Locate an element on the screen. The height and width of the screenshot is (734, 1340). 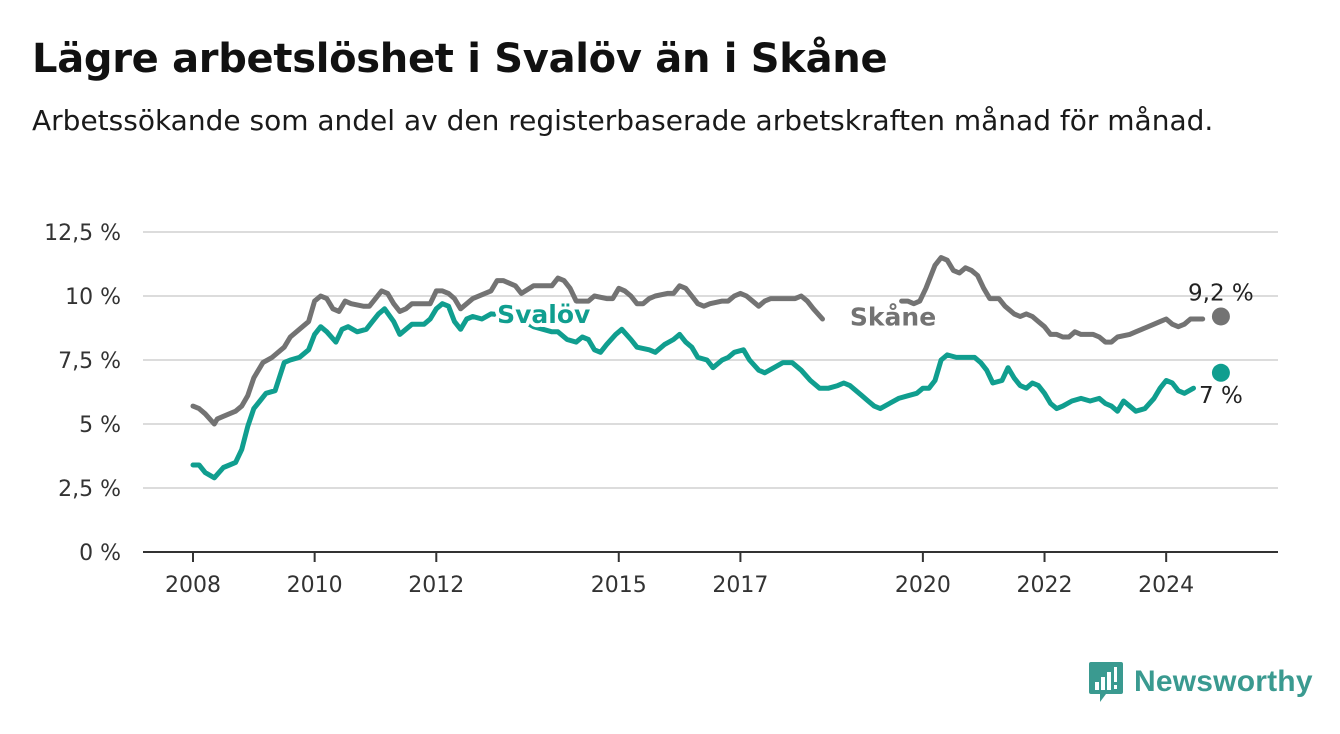
x-tick-label: 2022 is located at coordinates (1045, 585).